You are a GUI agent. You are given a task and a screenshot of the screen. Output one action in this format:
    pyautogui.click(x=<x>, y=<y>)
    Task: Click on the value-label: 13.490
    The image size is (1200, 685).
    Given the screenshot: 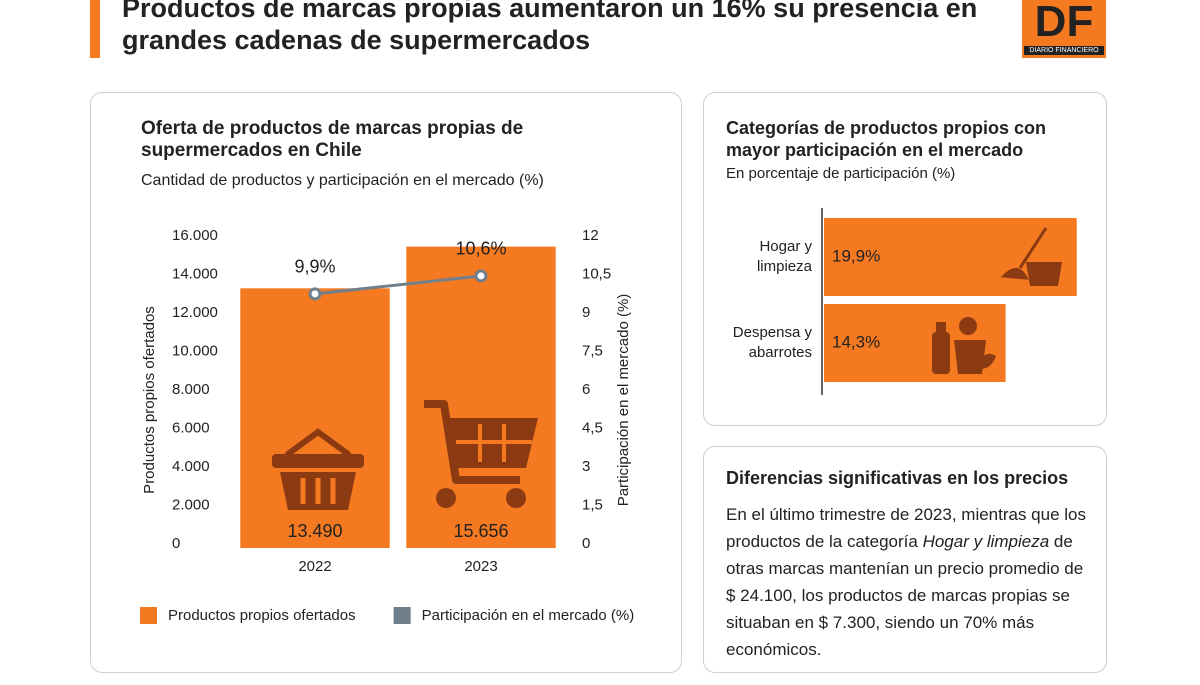 What is the action you would take?
    pyautogui.click(x=314, y=531)
    